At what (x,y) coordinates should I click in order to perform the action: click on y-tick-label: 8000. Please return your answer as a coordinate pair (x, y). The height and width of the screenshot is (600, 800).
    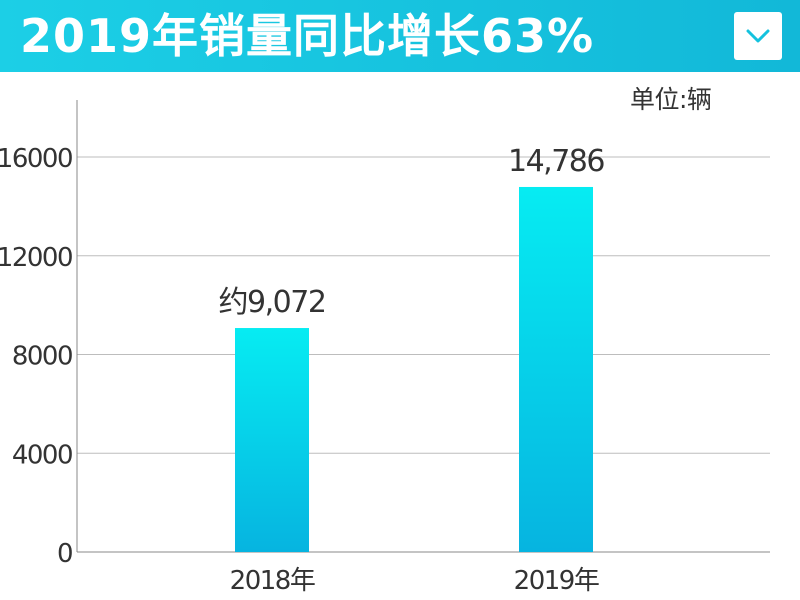
    Looking at the image, I should click on (42, 357).